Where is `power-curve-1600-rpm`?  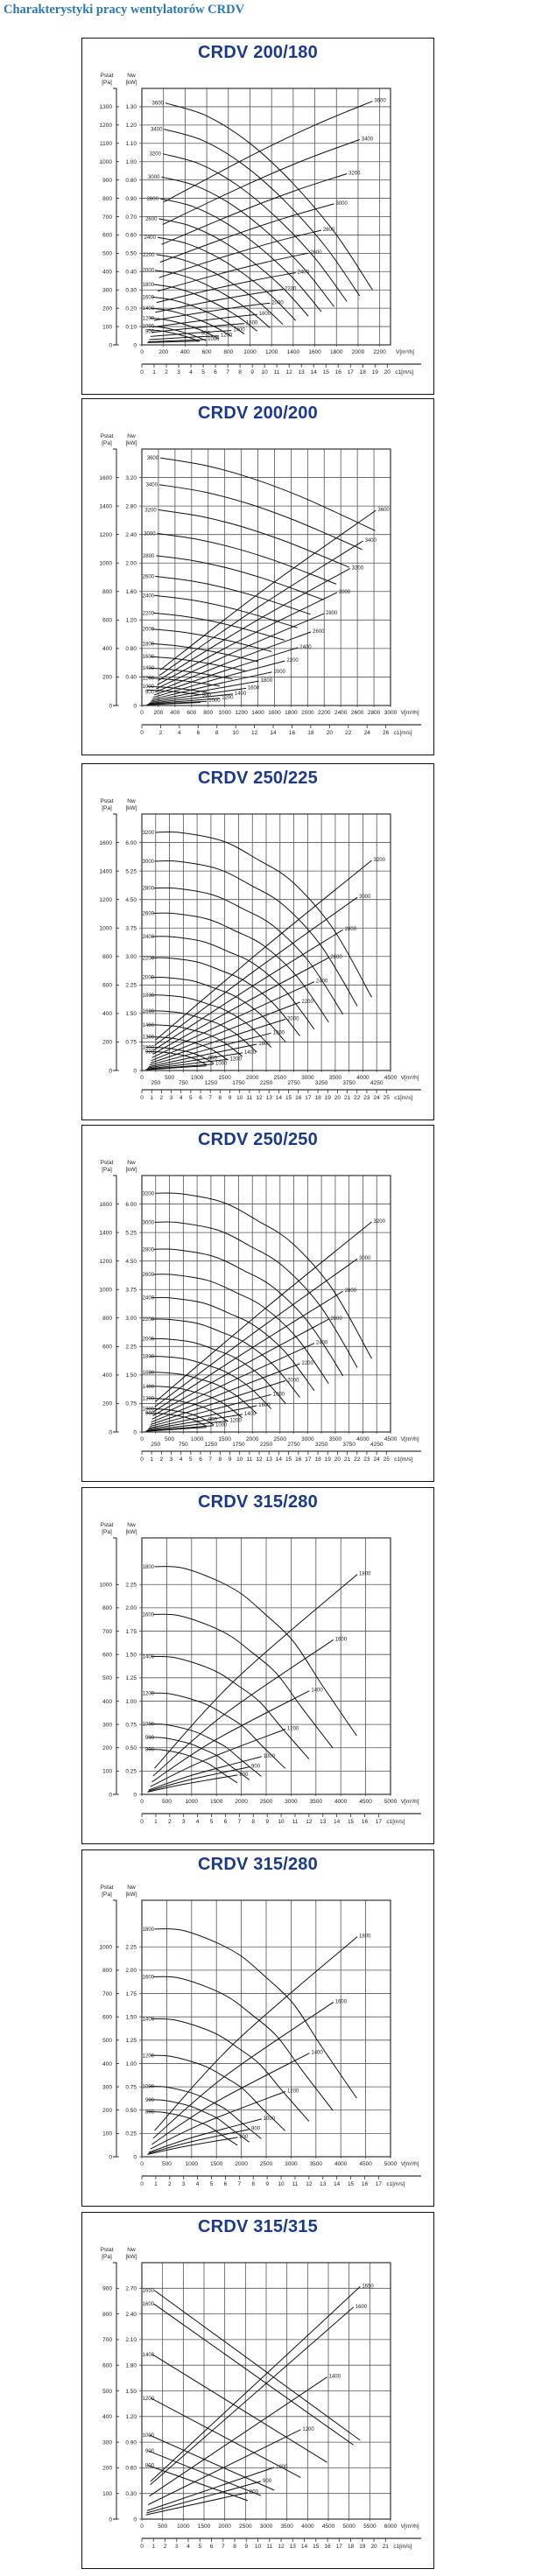
power-curve-1600-rpm is located at coordinates (243, 1708).